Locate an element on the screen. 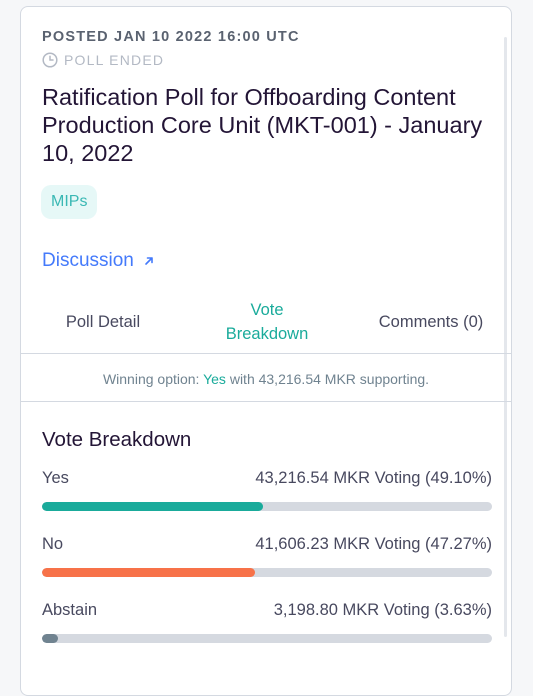 The height and width of the screenshot is (696, 533). option-votes: 43,216.54 MKR Voting (49.10%) is located at coordinates (373, 478).